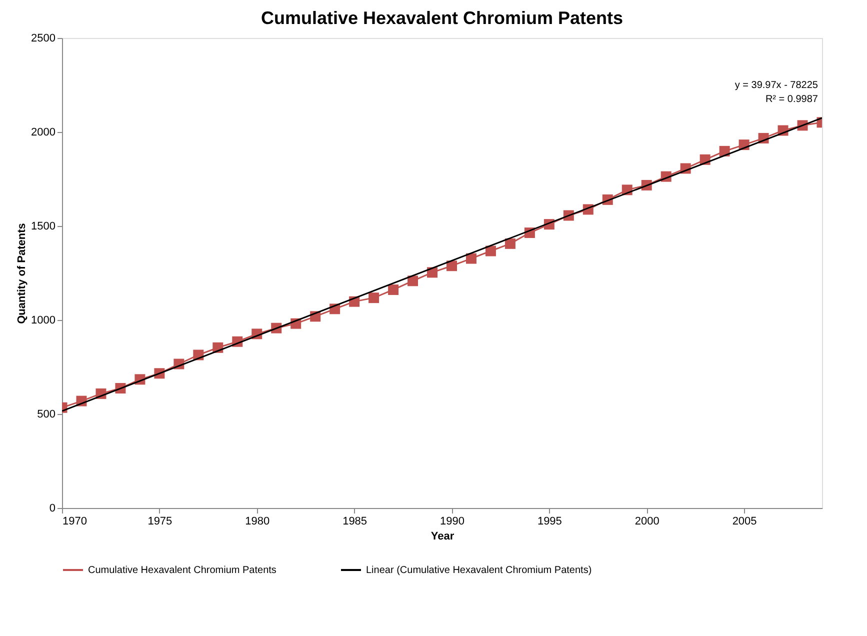 The width and height of the screenshot is (867, 636). I want to click on y-tick-label: 1500, so click(43, 226).